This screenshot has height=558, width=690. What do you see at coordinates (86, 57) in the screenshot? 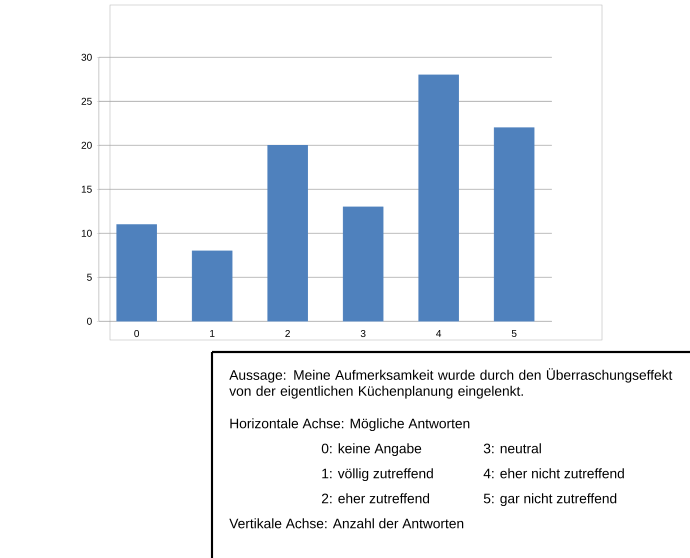
I see `y-tick-label: 30` at bounding box center [86, 57].